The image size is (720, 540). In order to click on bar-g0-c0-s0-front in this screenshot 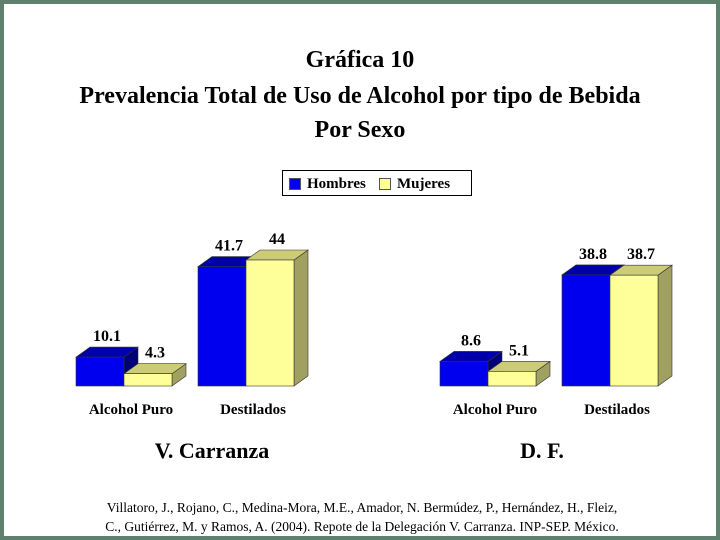, I will do `click(100, 371)`.